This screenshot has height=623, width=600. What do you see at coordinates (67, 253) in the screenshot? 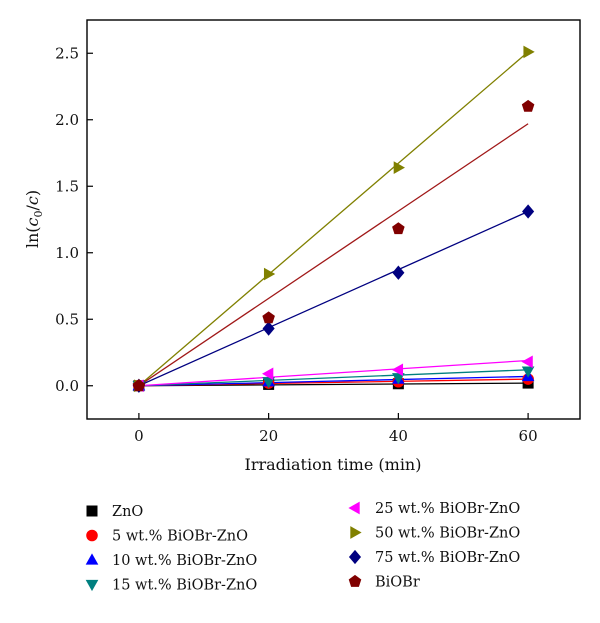
I see `y-tick-label: 1.0` at bounding box center [67, 253].